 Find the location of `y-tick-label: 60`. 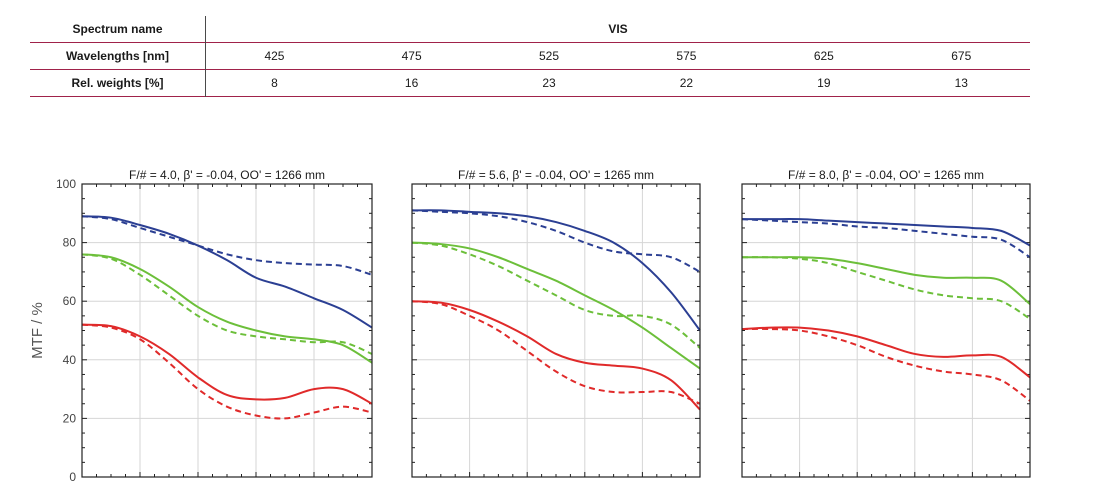

y-tick-label: 60 is located at coordinates (70, 301).